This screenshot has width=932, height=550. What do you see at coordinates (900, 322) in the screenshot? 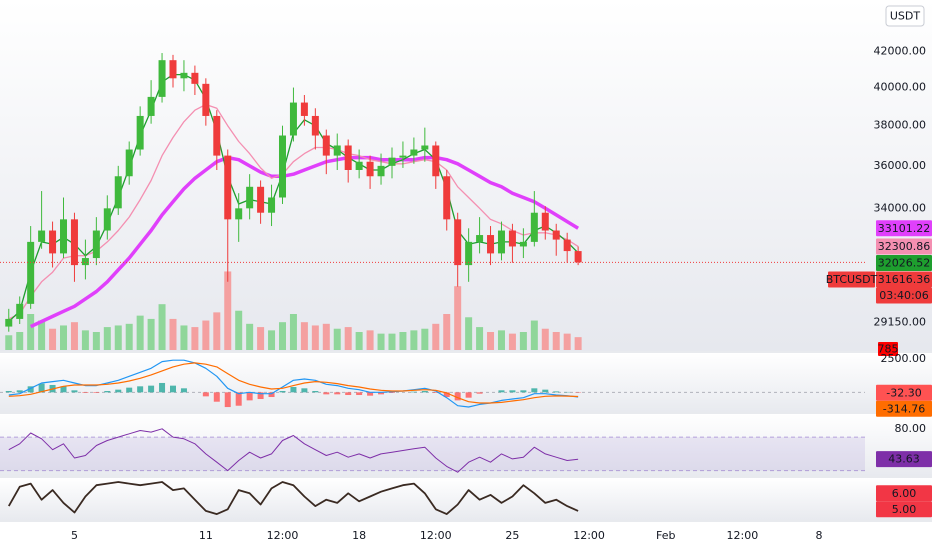
I see `y-tick-label: 29150.00` at bounding box center [900, 322].